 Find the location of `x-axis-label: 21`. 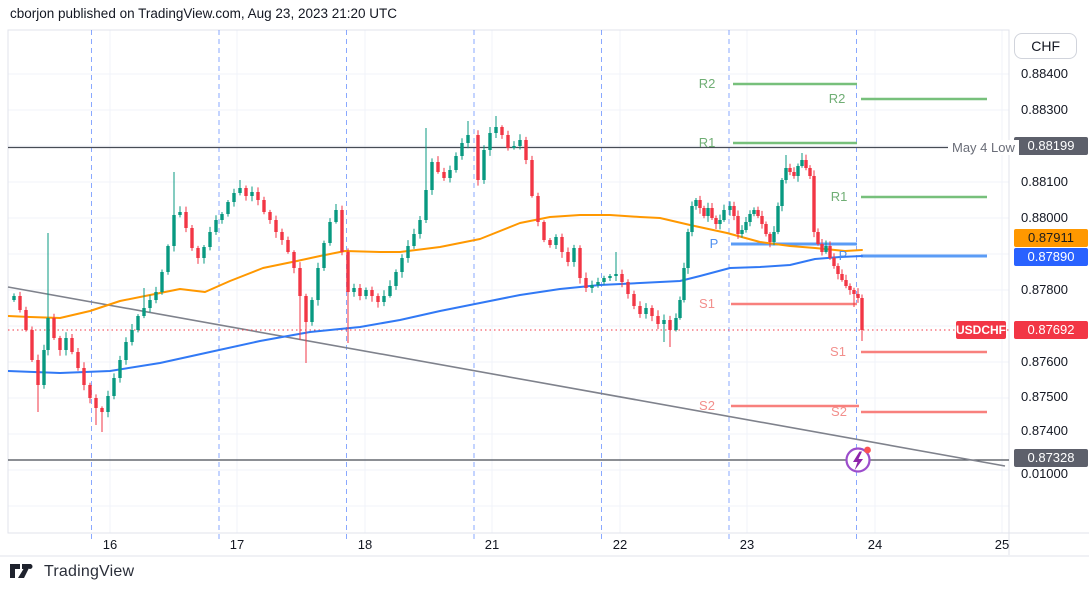

x-axis-label: 21 is located at coordinates (492, 544).